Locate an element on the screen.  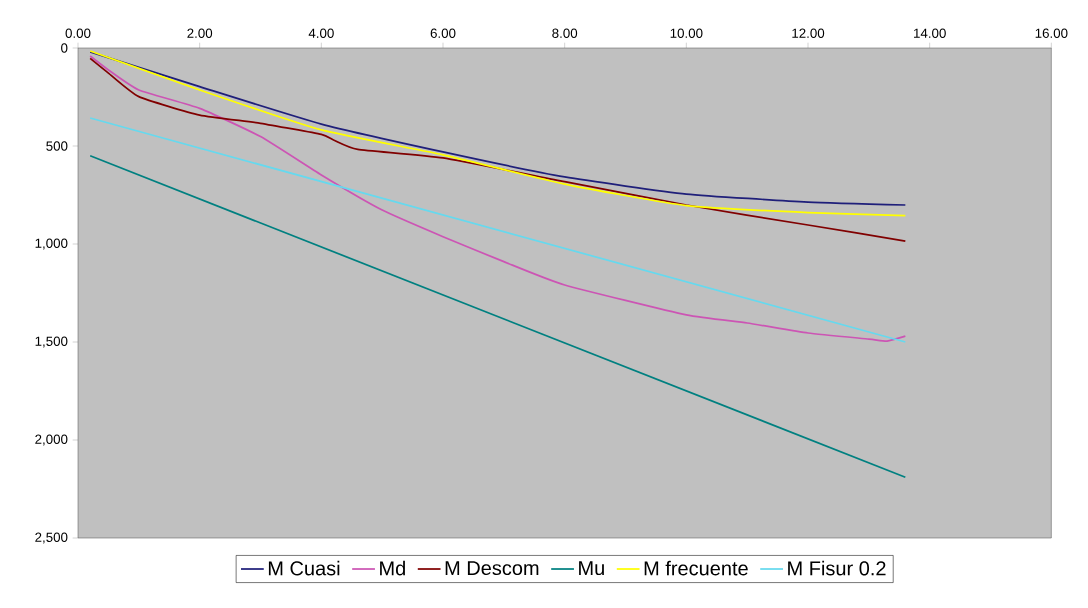
y-tick-label: 2,500 is located at coordinates (51, 538).